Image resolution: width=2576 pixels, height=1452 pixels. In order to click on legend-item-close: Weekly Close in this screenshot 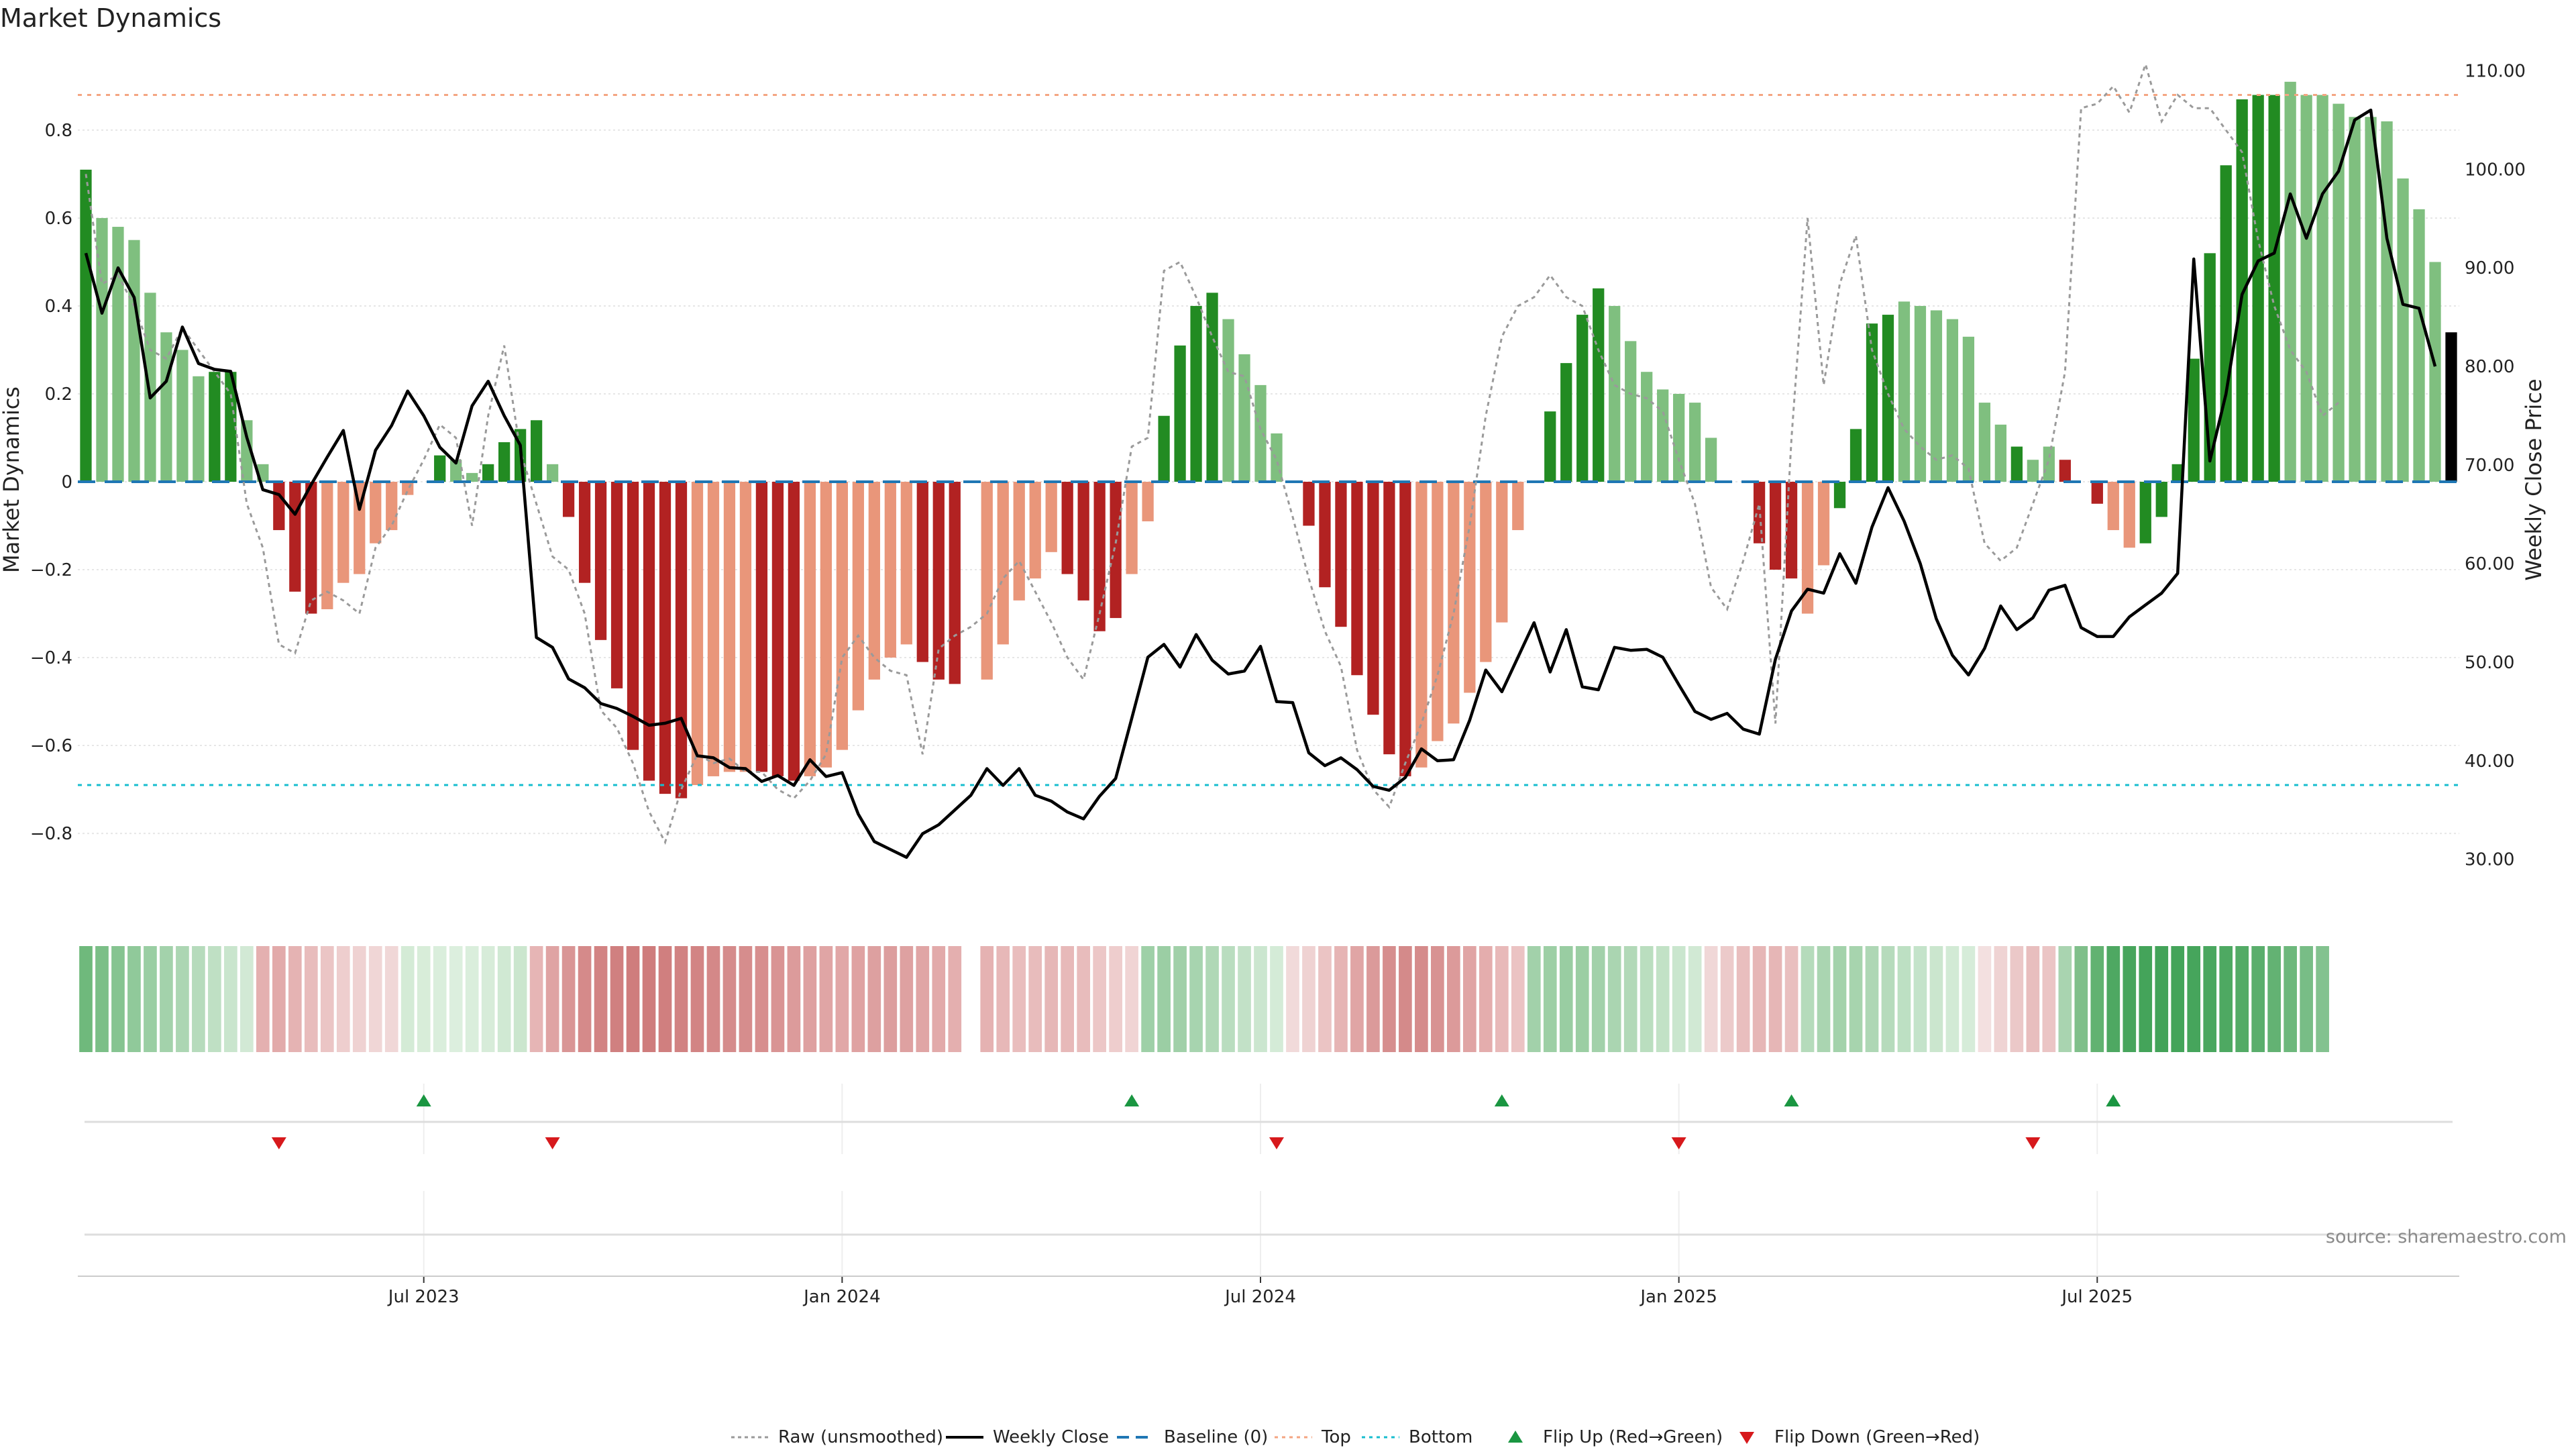, I will do `click(1027, 1437)`.